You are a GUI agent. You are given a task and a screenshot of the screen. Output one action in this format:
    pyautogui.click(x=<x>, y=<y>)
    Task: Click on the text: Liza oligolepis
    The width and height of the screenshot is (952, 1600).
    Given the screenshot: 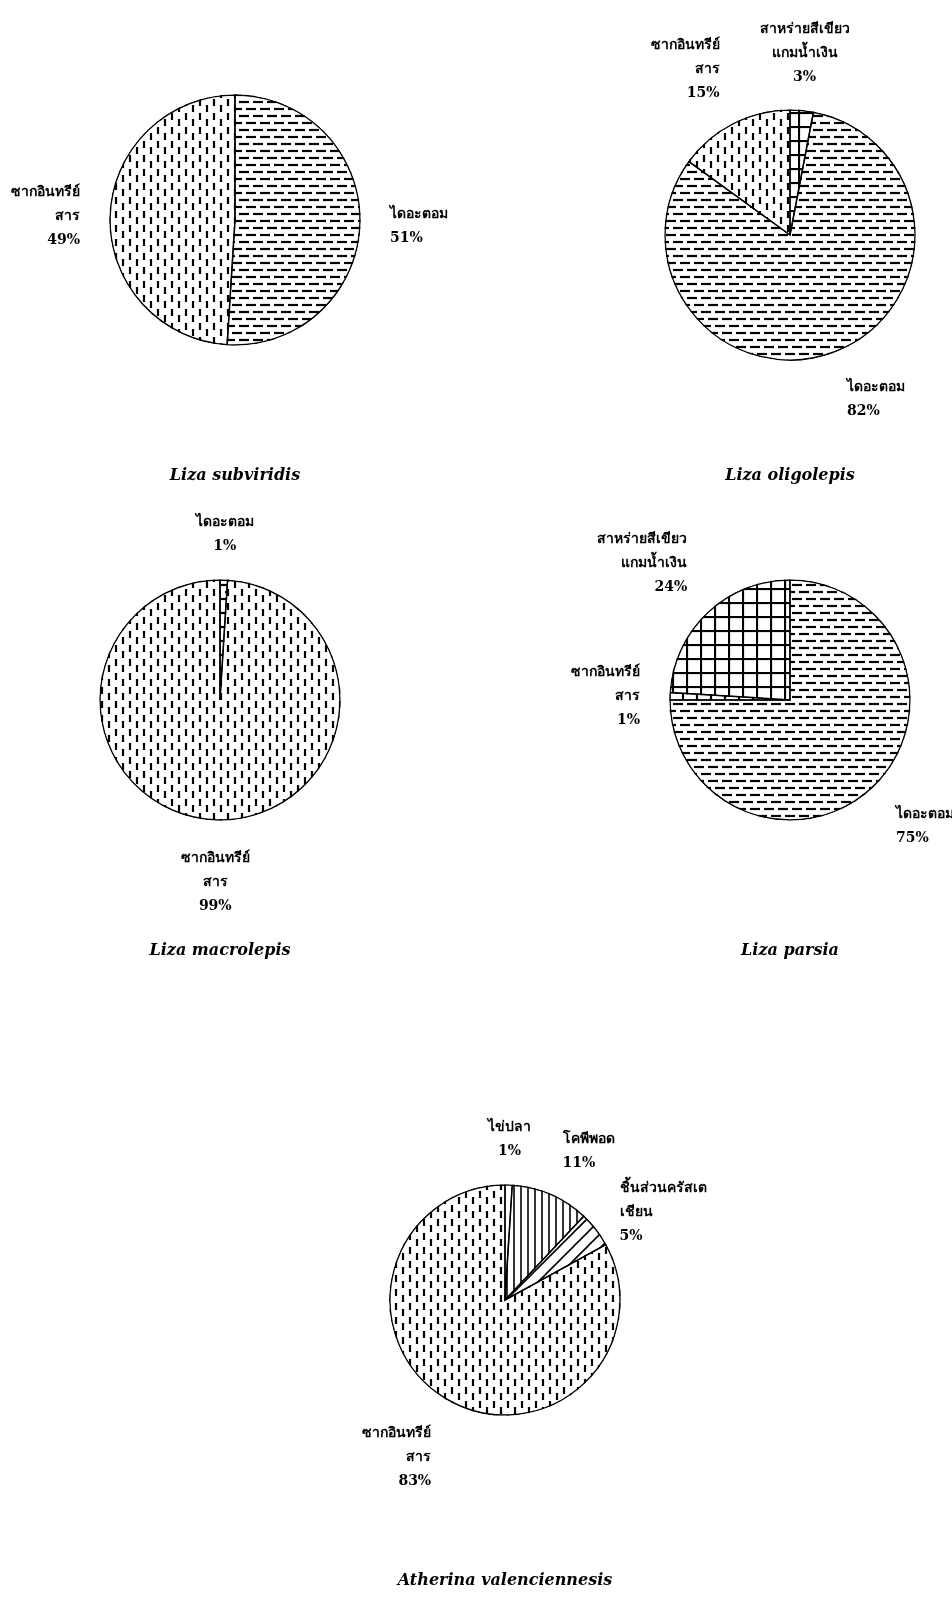 What is the action you would take?
    pyautogui.click(x=789, y=474)
    